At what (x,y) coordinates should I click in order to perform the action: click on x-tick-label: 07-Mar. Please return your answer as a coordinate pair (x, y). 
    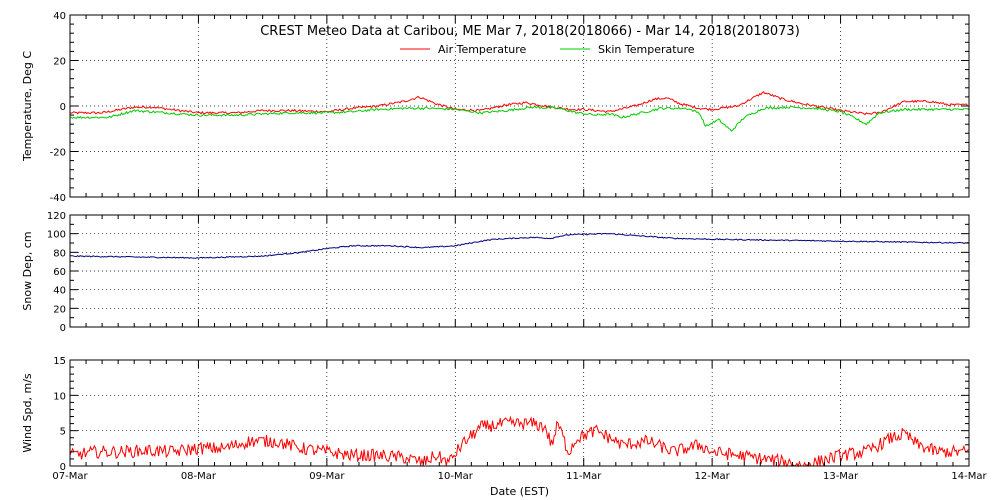
    Looking at the image, I should click on (70, 476).